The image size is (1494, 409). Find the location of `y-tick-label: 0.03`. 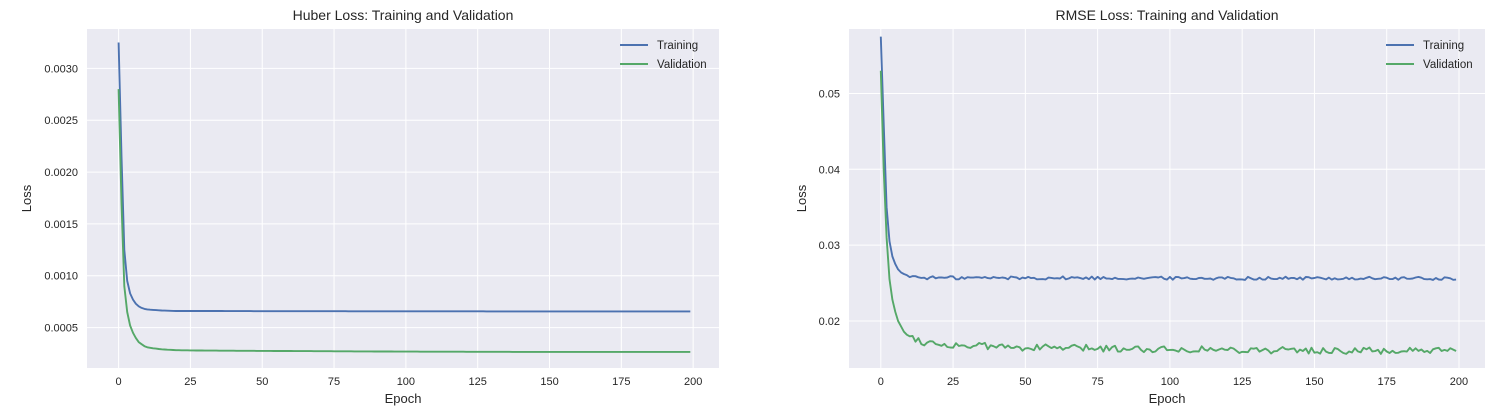

y-tick-label: 0.03 is located at coordinates (829, 246).